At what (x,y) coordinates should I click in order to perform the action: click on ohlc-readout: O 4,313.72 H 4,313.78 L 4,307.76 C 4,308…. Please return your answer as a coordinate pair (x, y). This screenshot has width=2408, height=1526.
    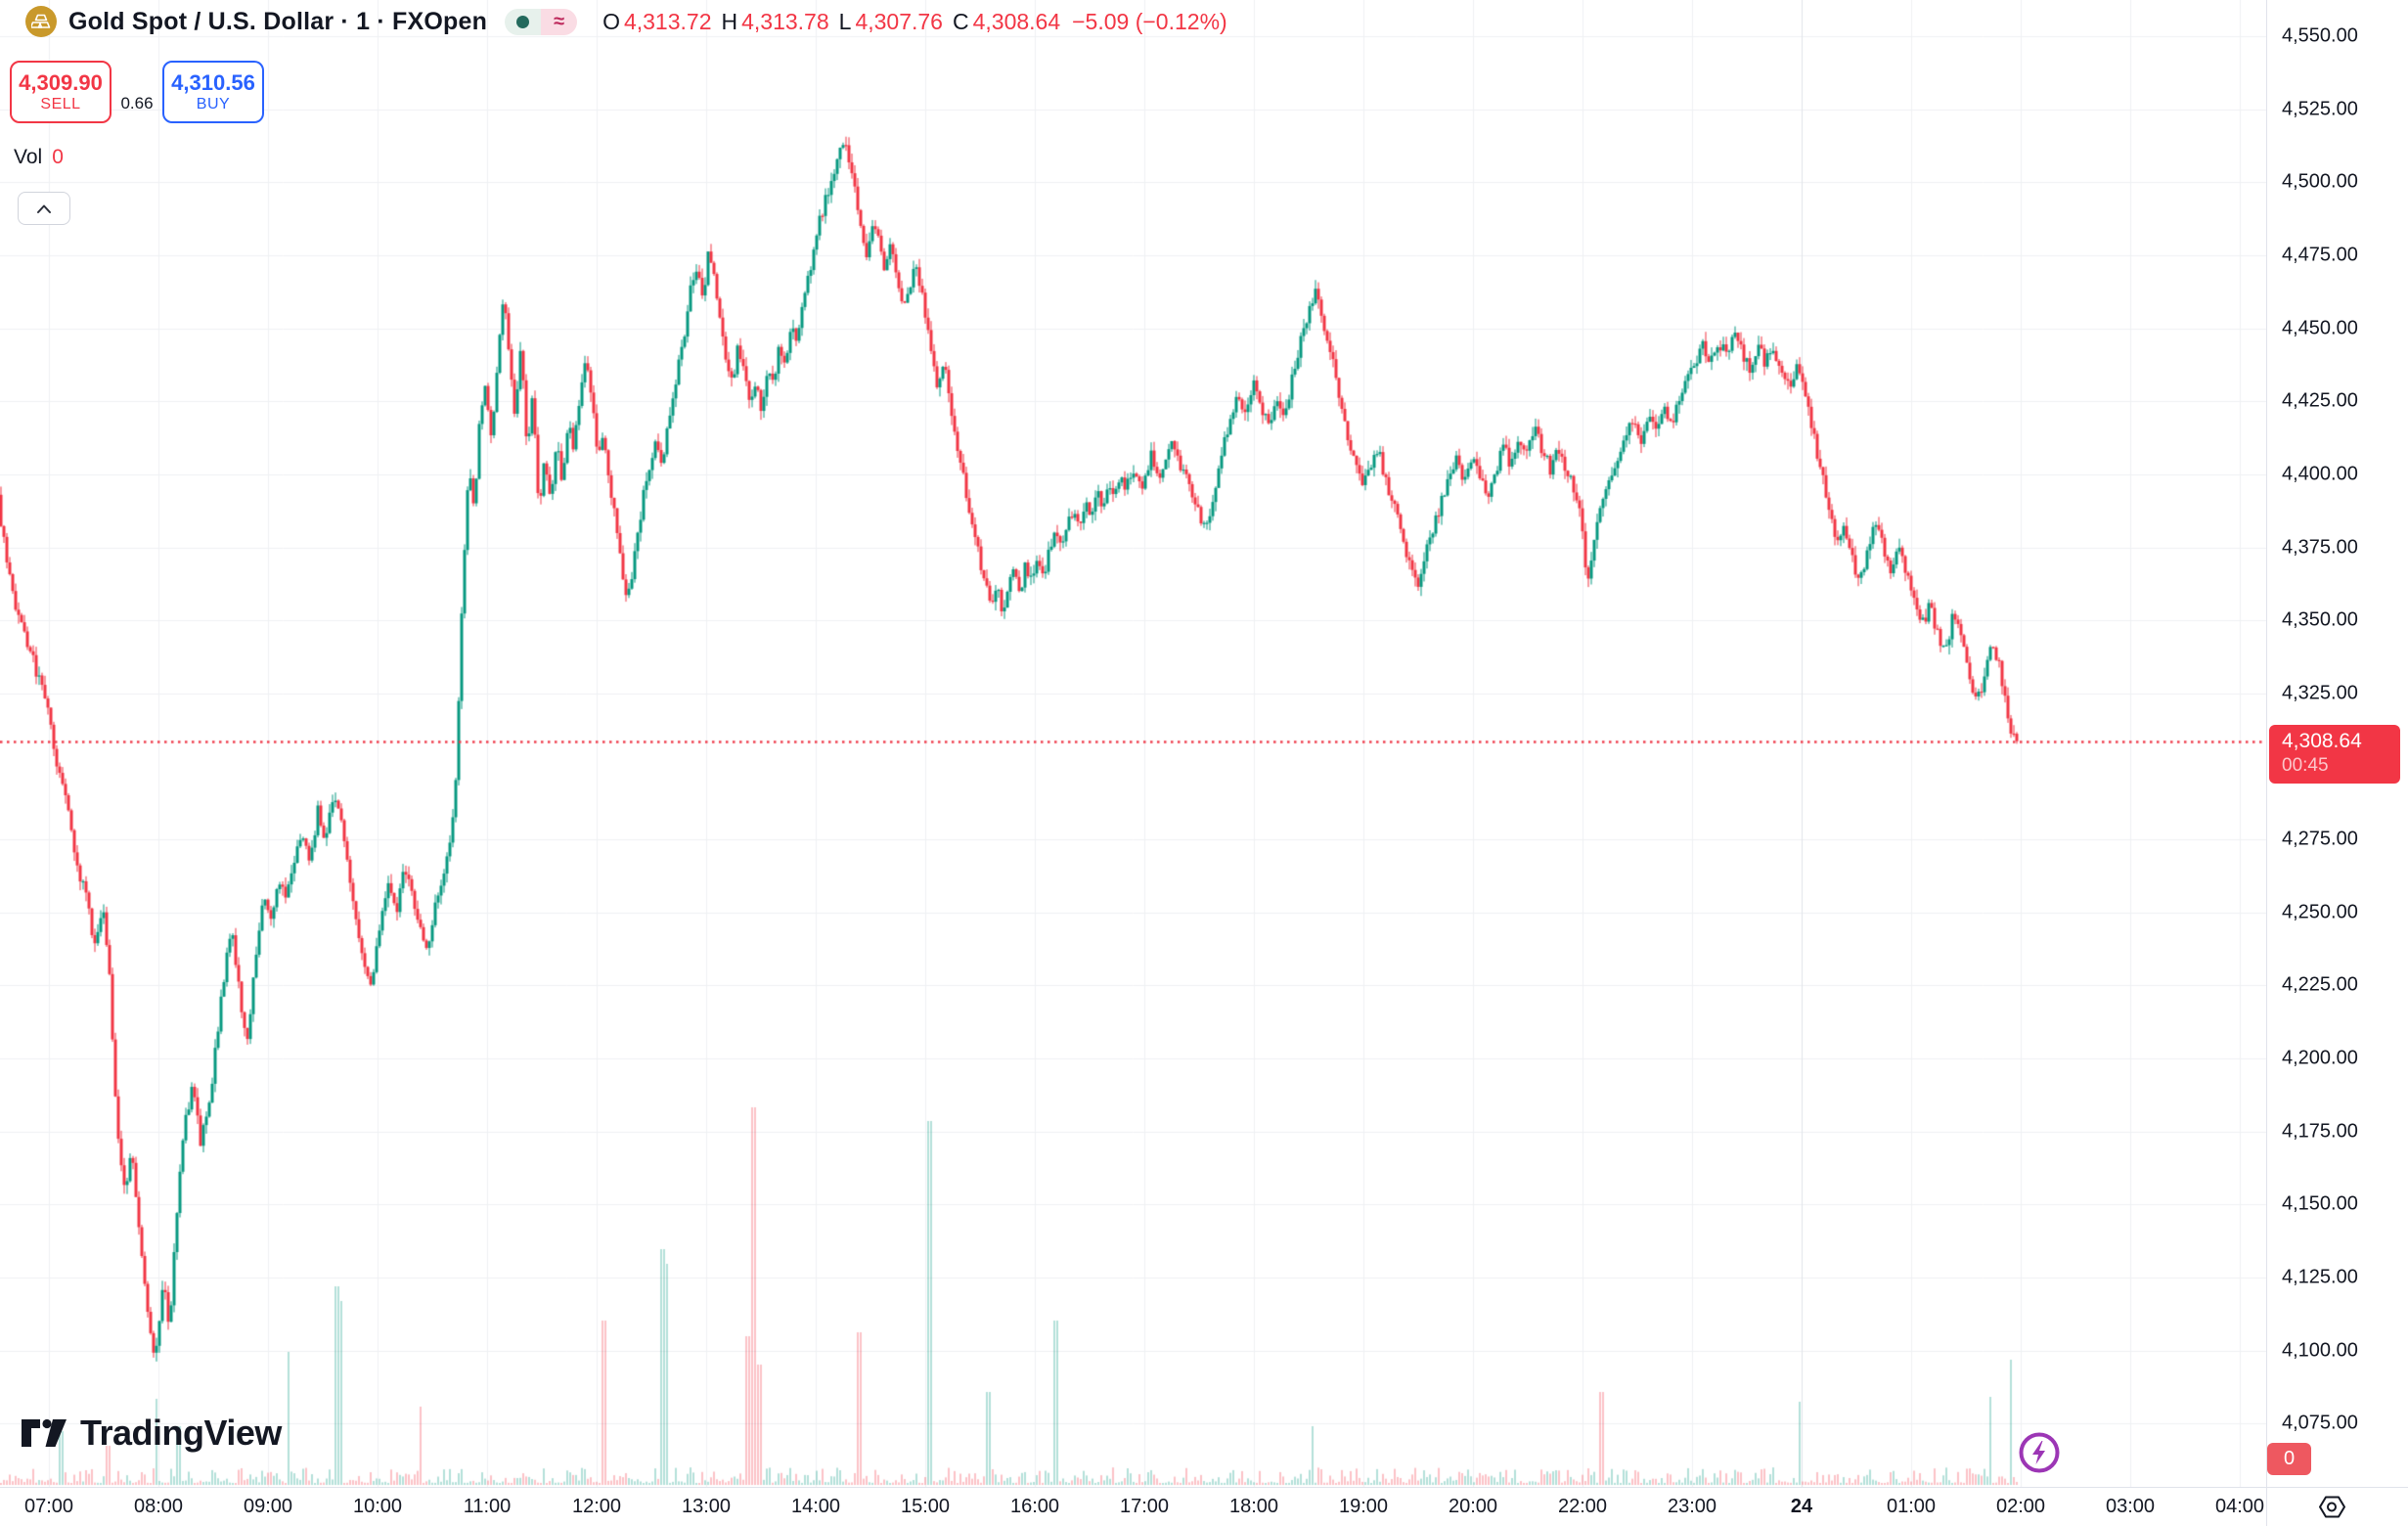
    Looking at the image, I should click on (914, 22).